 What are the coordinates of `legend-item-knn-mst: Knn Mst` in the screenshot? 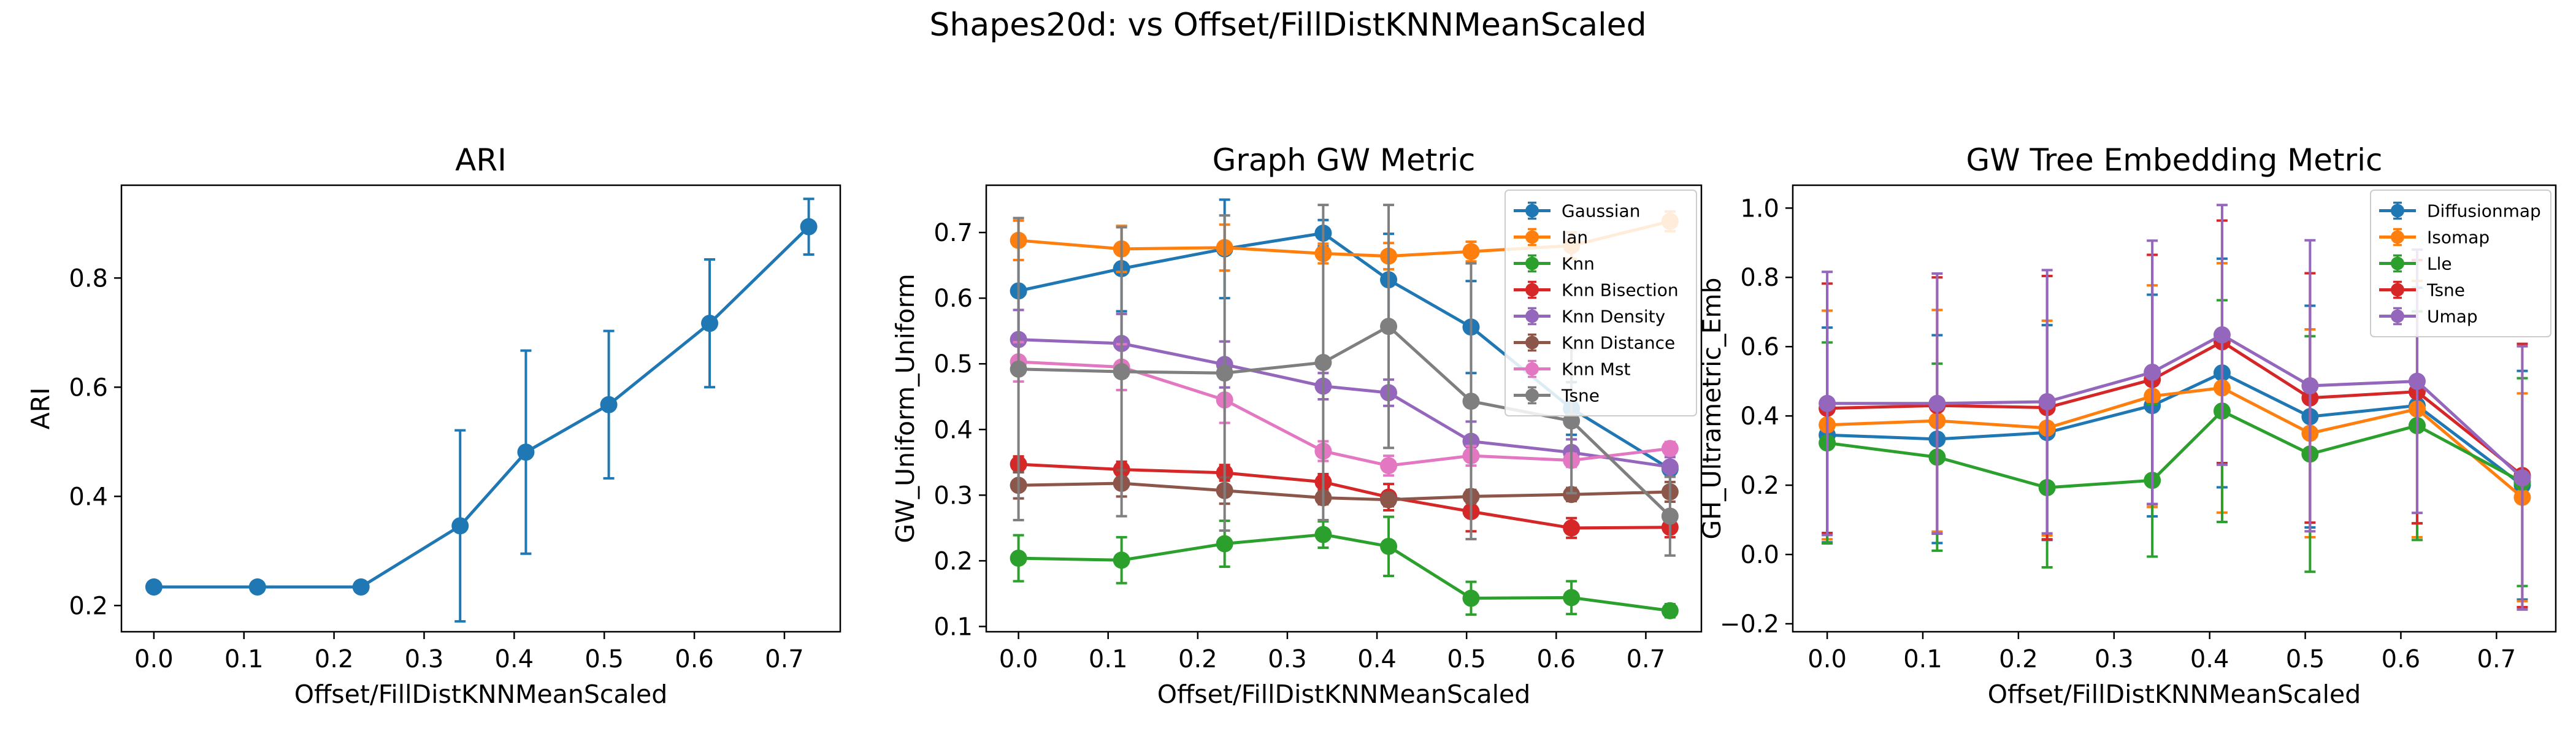 It's located at (1572, 369).